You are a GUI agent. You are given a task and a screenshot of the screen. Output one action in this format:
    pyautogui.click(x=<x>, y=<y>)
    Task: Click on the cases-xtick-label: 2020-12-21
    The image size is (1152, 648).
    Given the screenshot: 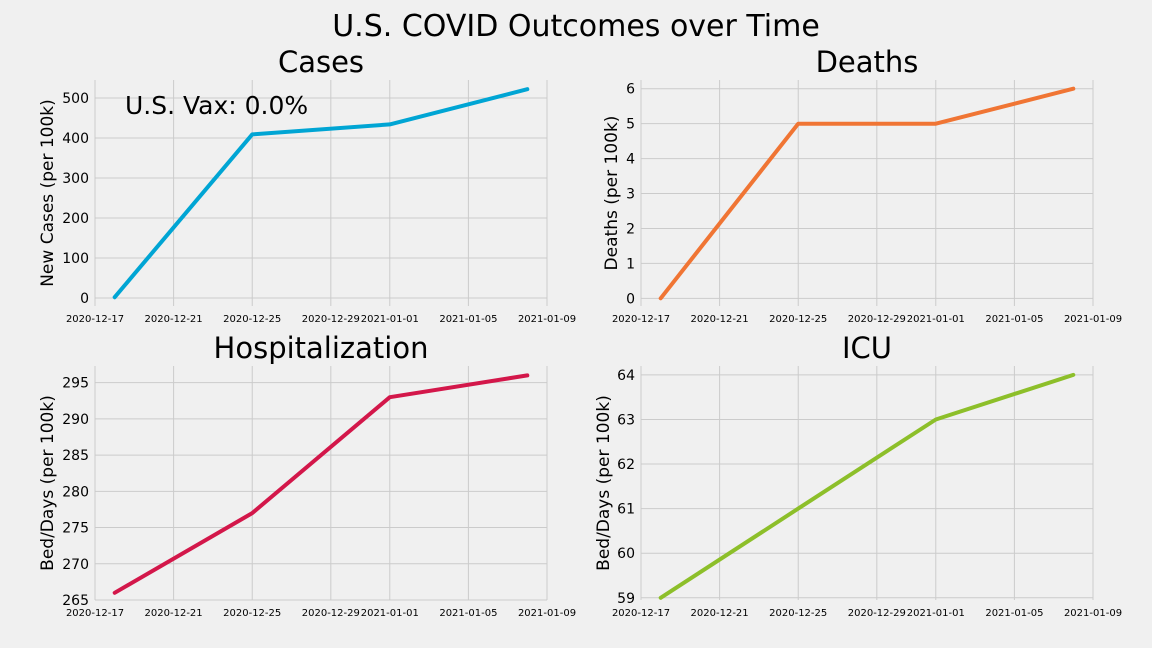 What is the action you would take?
    pyautogui.click(x=174, y=319)
    